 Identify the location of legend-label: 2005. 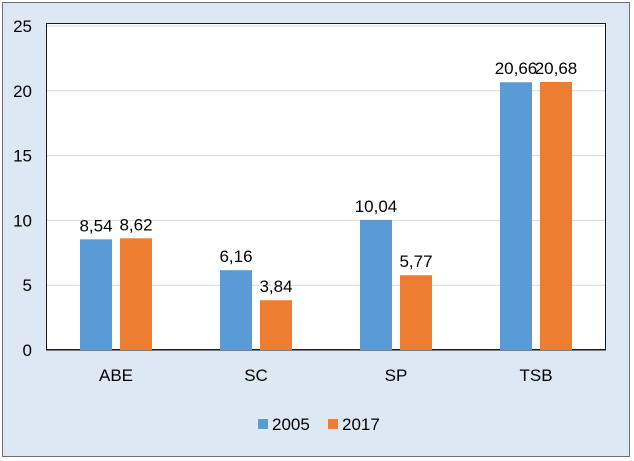
(291, 424).